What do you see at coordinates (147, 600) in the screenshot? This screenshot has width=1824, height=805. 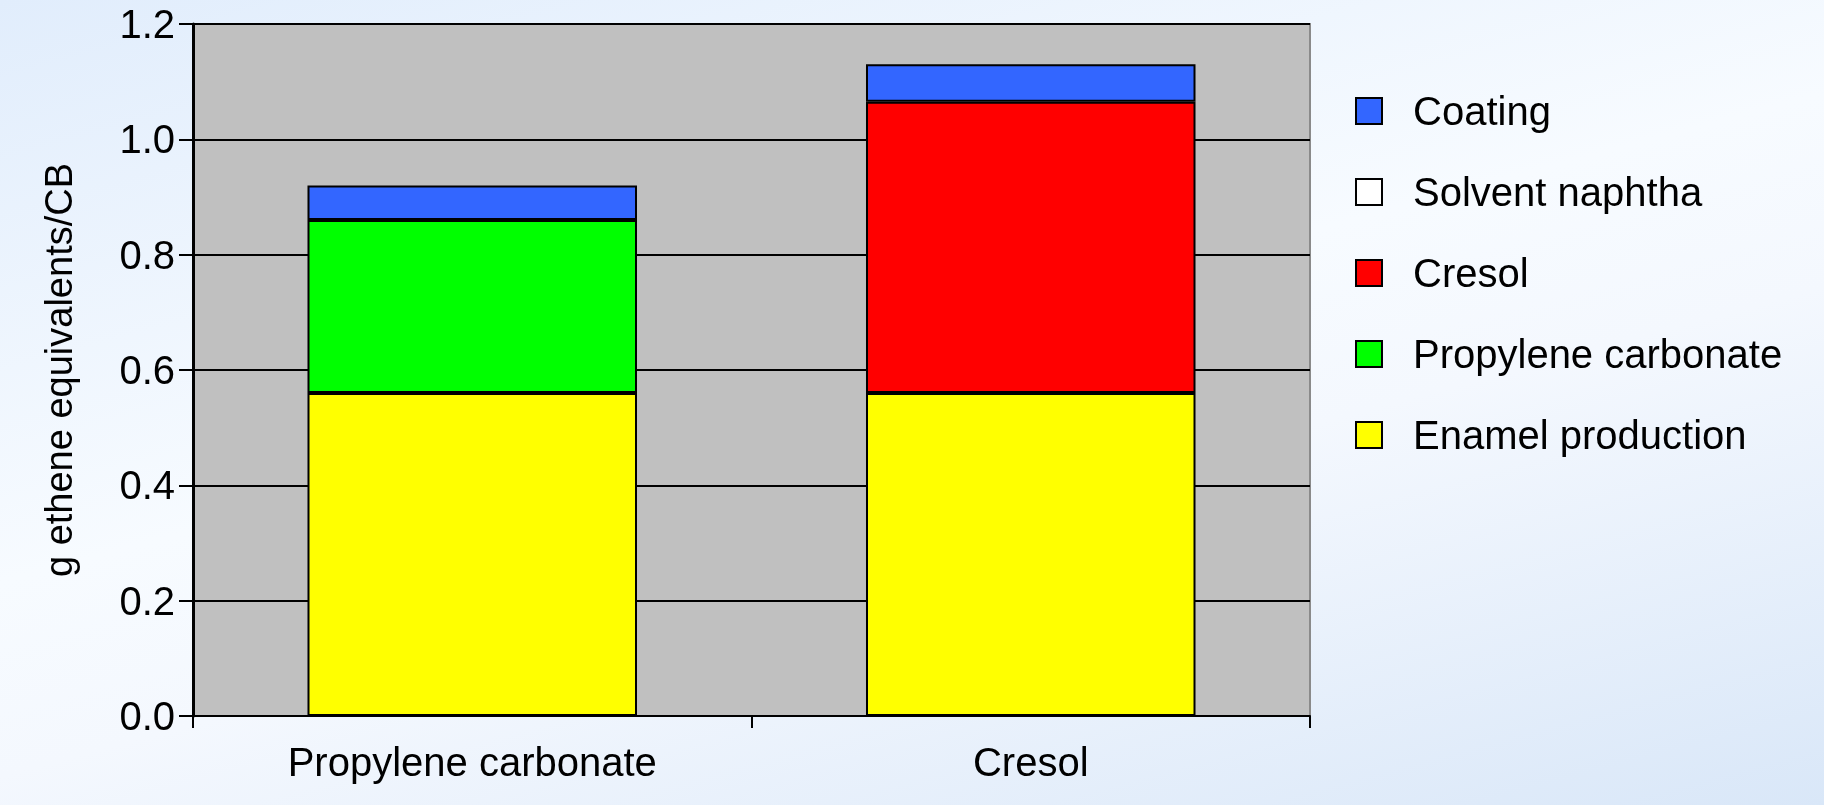 I see `y-tick-label: 0.2` at bounding box center [147, 600].